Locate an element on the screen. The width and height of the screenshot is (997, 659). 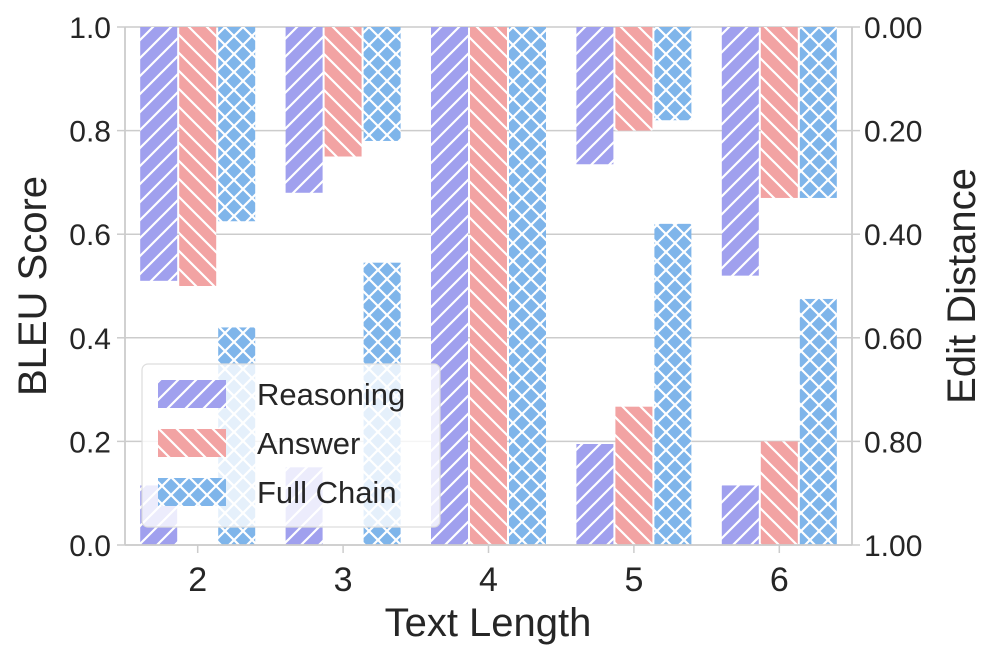
y-right-tick-label: 0.40 is located at coordinates (893, 235).